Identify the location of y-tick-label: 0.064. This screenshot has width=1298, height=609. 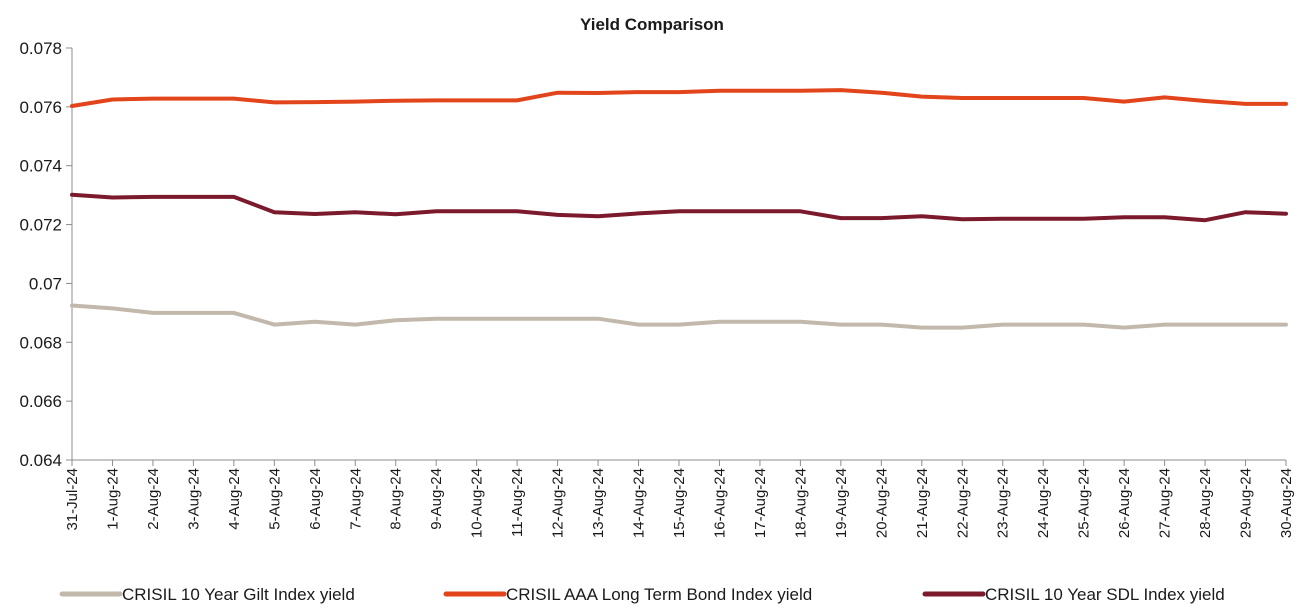
(40, 460).